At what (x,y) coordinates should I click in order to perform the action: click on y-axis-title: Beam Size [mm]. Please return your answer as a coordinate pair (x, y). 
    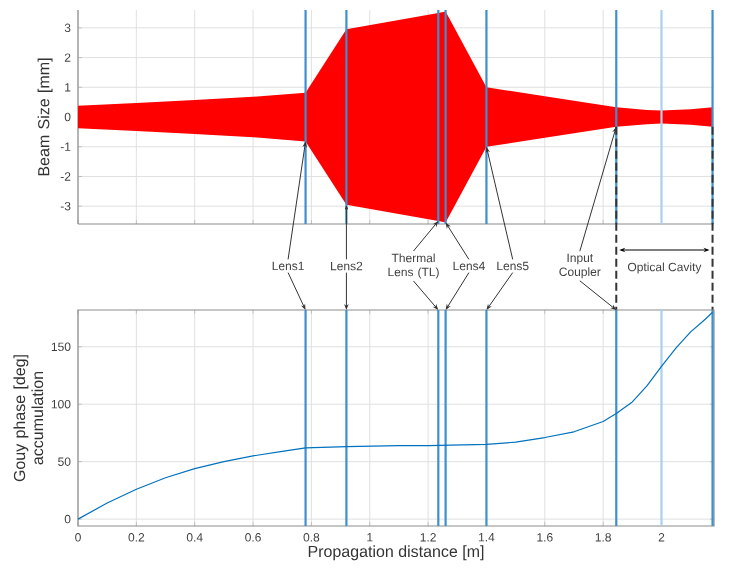
    Looking at the image, I should click on (45, 117).